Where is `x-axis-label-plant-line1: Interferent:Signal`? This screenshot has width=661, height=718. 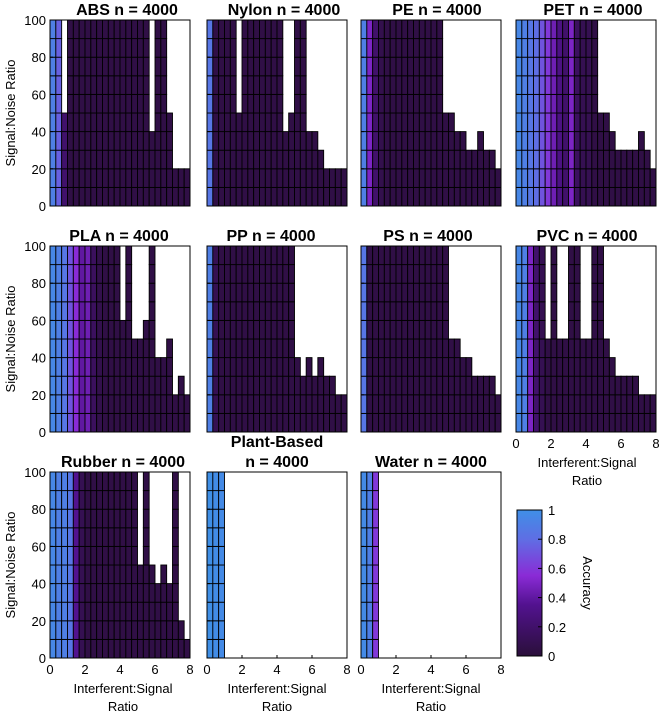
x-axis-label-plant-line1: Interferent:Signal is located at coordinates (276, 688).